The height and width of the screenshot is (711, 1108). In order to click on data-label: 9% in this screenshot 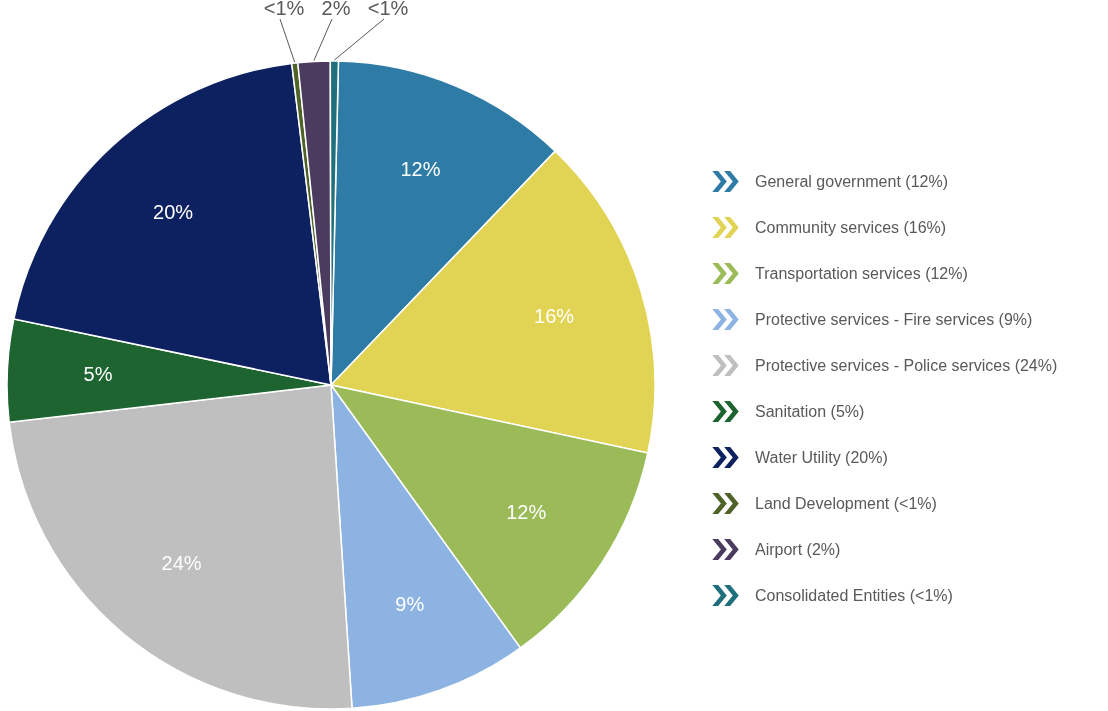, I will do `click(410, 603)`.